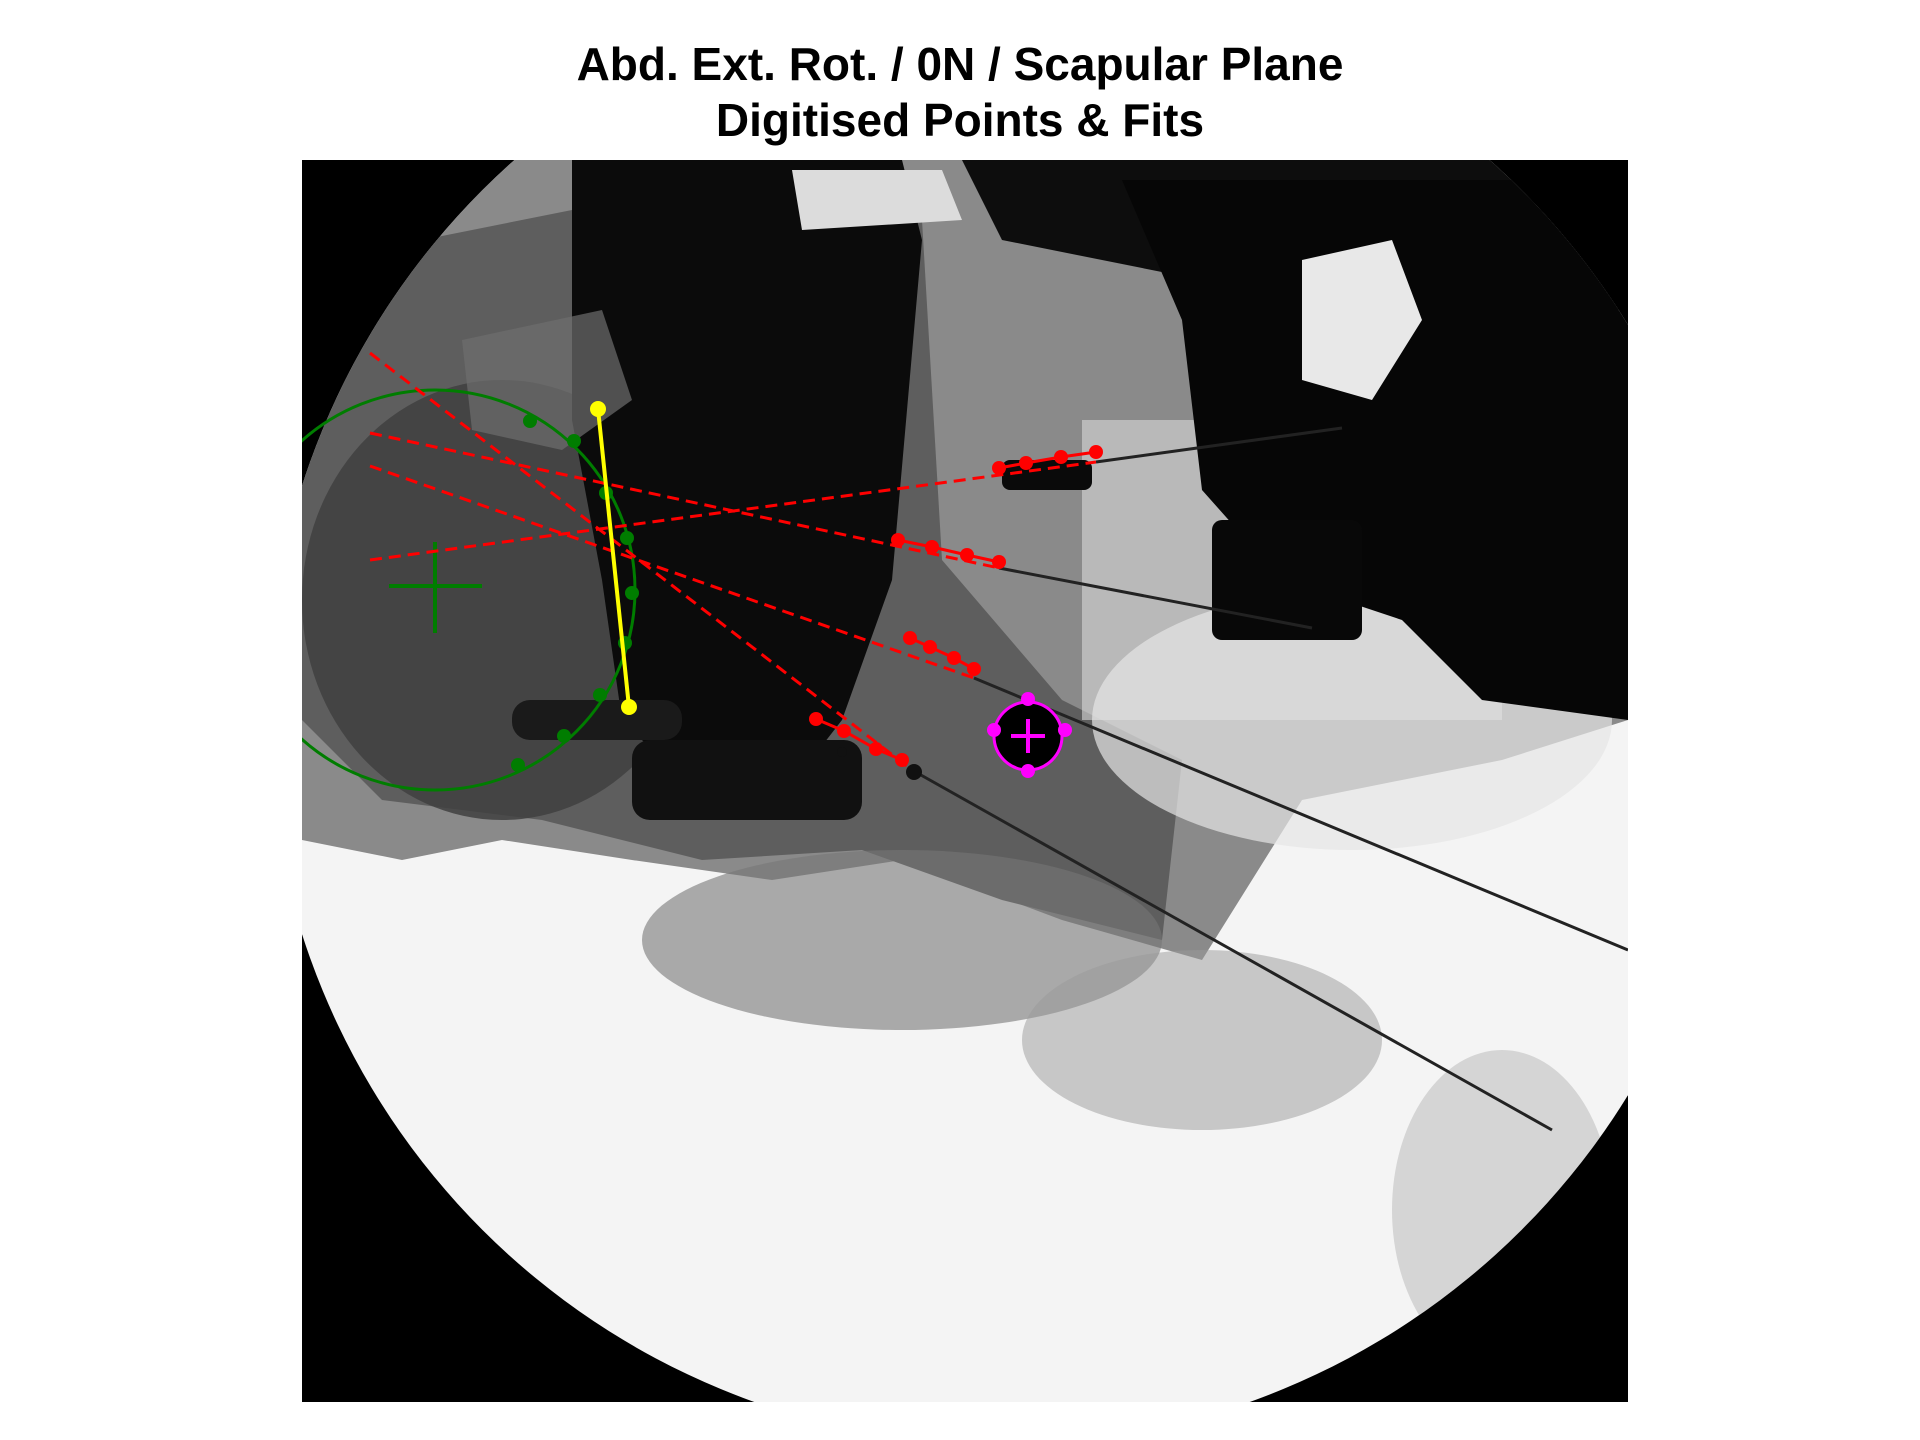 This screenshot has height=1440, width=1920. Describe the element at coordinates (1029, 735) in the screenshot. I see `bead-marker-fit` at that location.